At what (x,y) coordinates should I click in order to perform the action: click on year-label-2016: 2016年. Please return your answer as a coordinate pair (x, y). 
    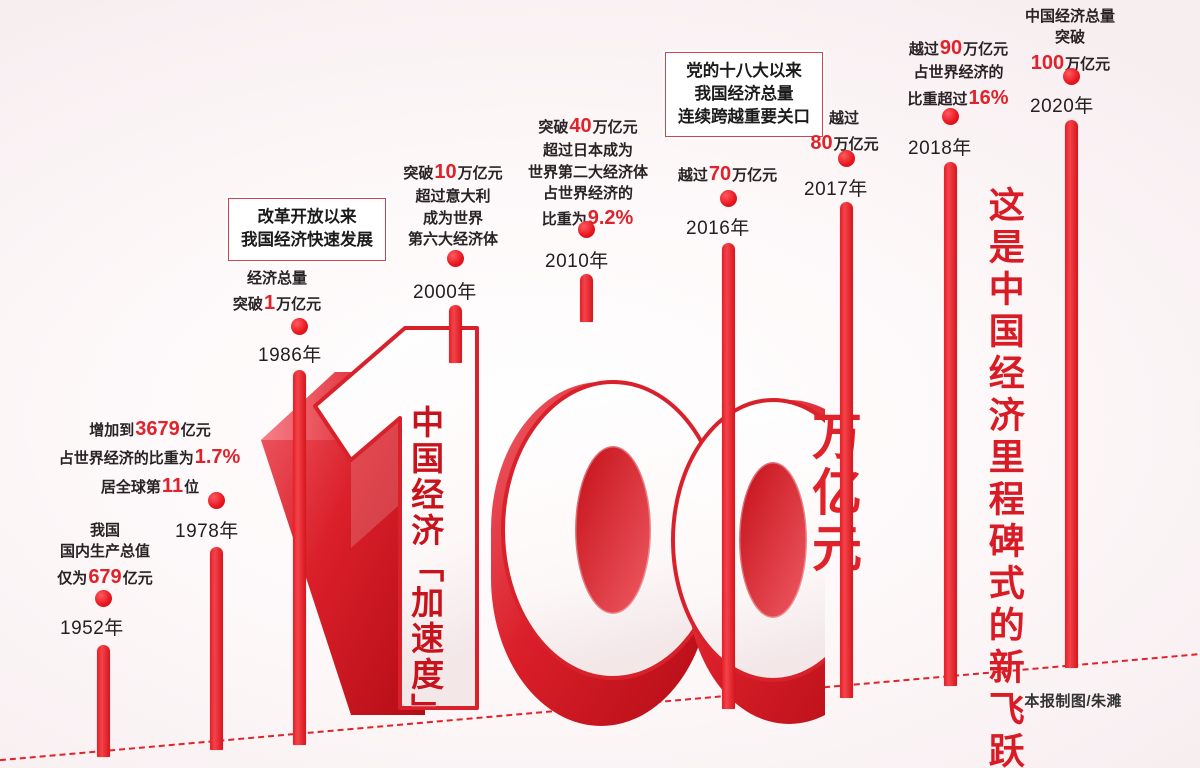
    Looking at the image, I should click on (718, 228).